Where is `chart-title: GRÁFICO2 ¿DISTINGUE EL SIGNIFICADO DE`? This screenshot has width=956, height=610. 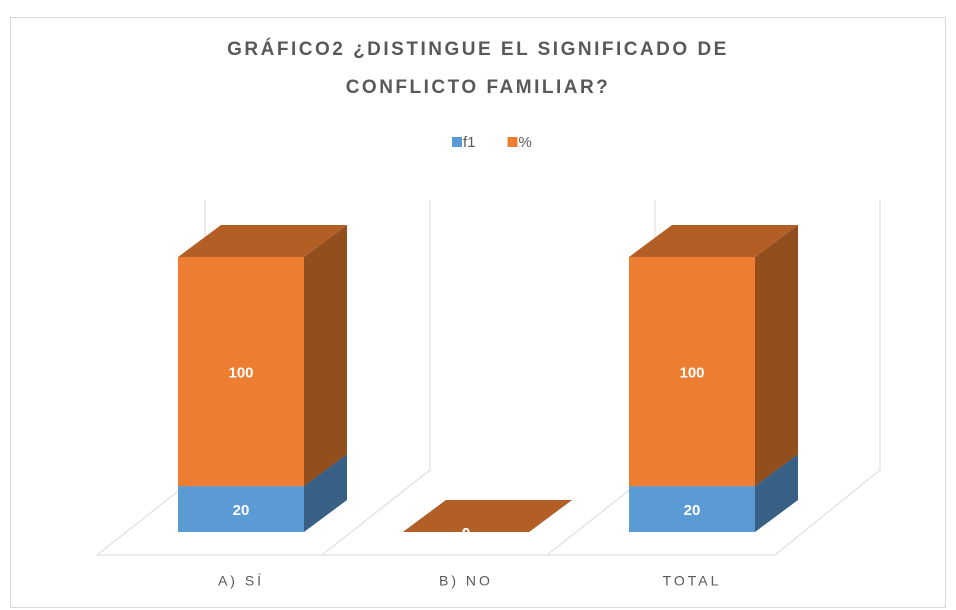
chart-title: GRÁFICO2 ¿DISTINGUE EL SIGNIFICADO DE is located at coordinates (478, 49).